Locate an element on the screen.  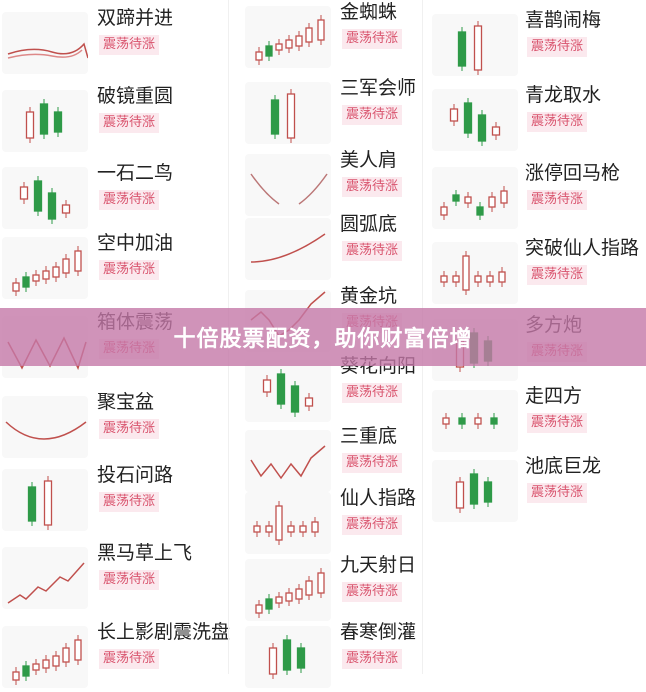
promo-banner: 十倍股票配资，助你财富倍增 is located at coordinates (323, 337).